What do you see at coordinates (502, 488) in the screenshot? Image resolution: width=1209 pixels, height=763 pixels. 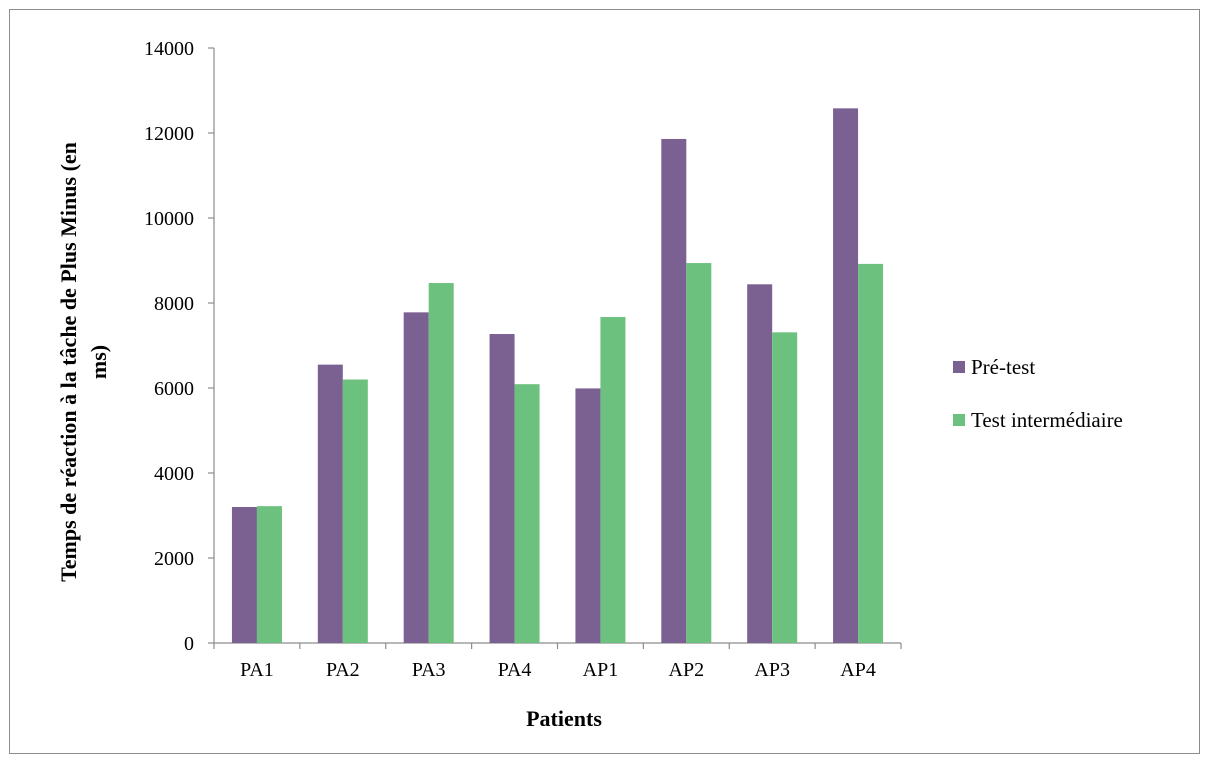 I see `bar-pre-test-pa4` at bounding box center [502, 488].